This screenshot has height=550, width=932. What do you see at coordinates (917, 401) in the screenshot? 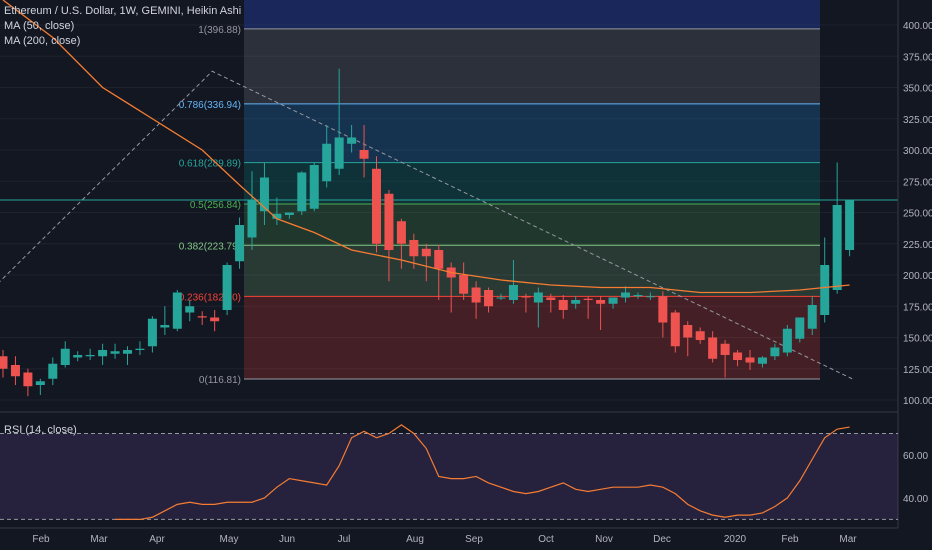
I see `price-tick-label-0: 100.00` at bounding box center [917, 401].